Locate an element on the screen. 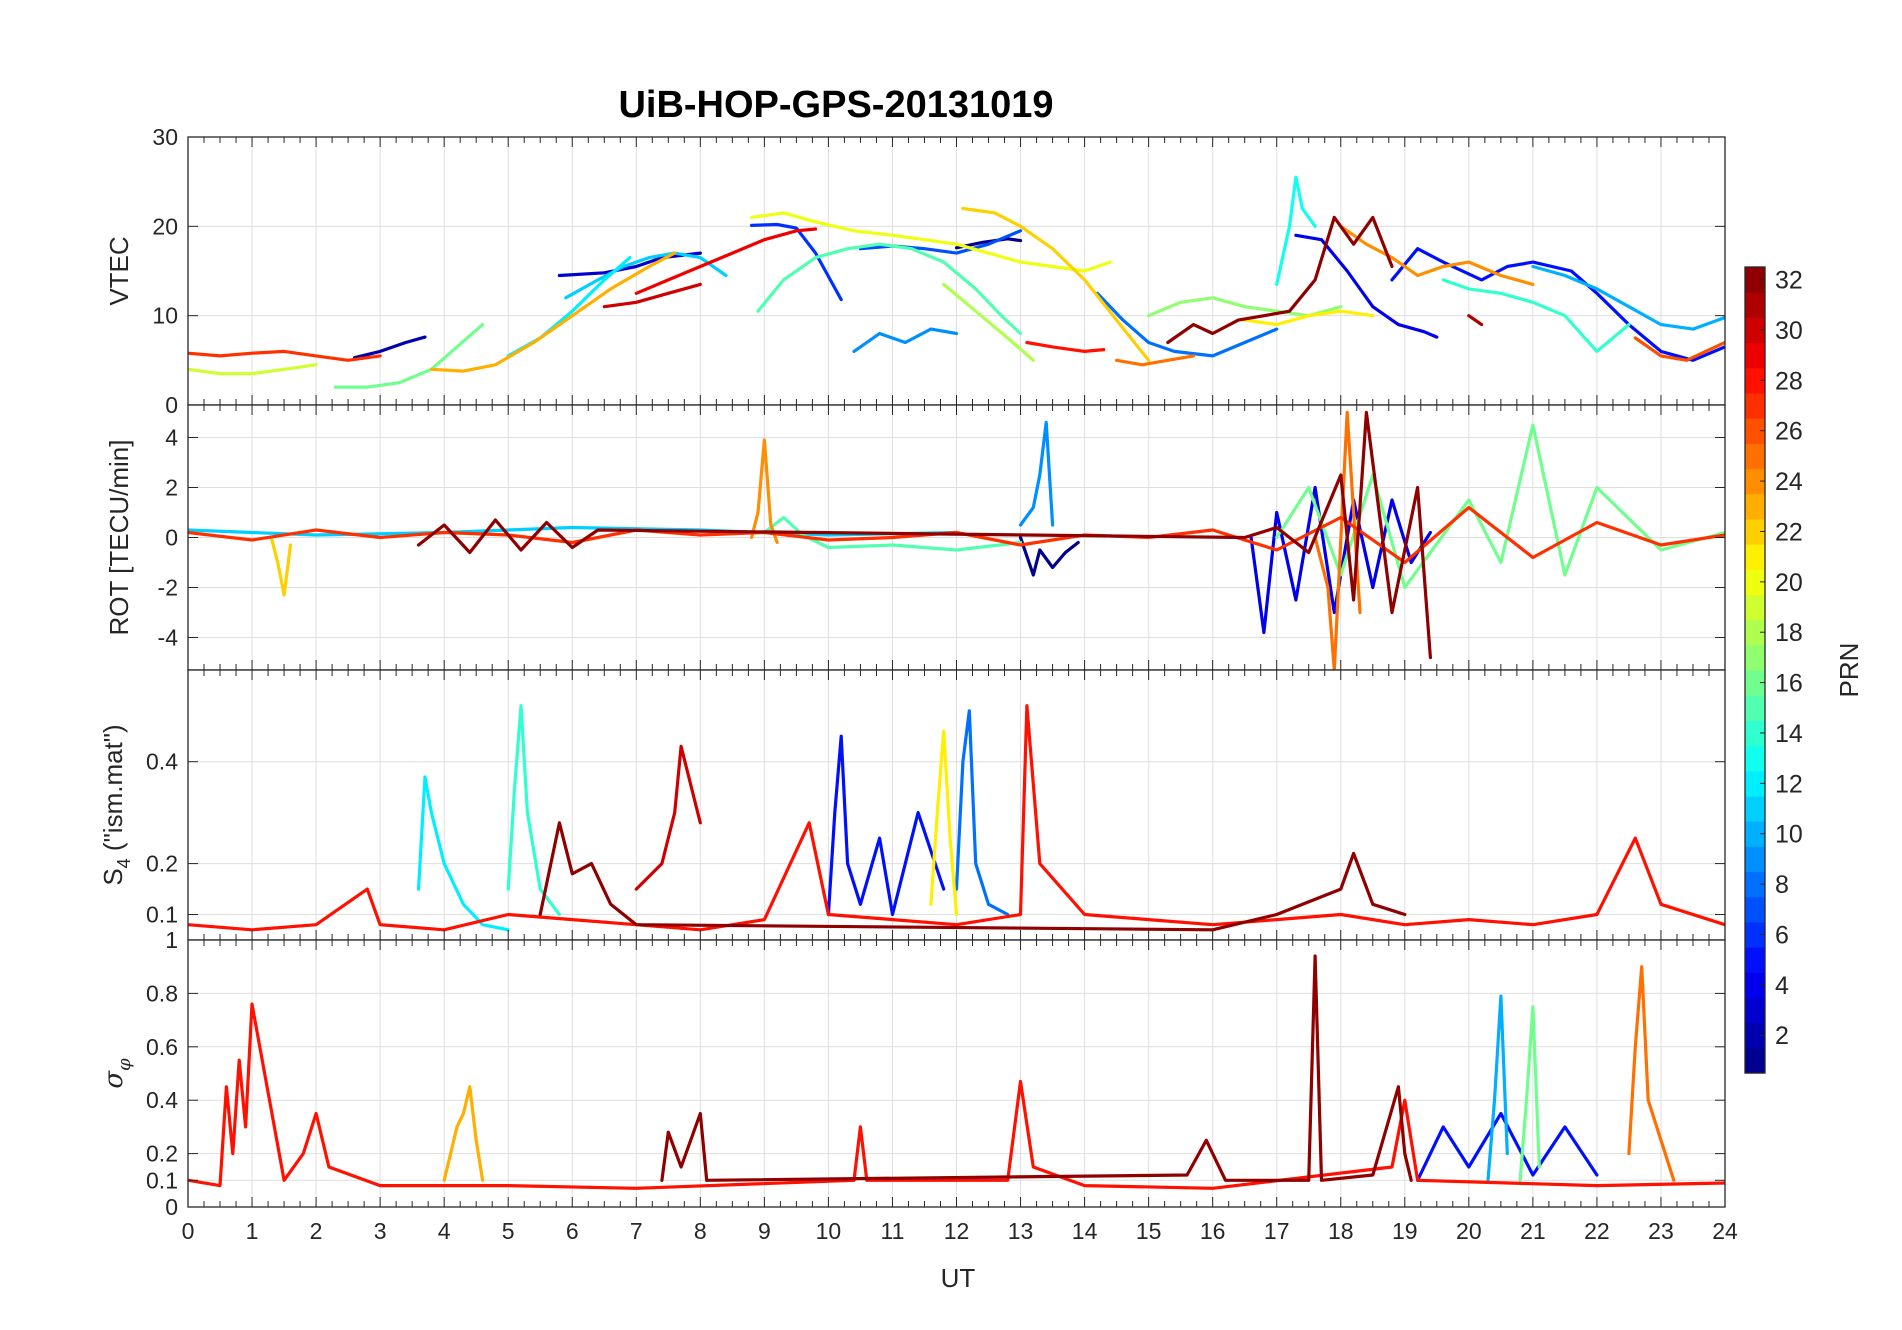 The width and height of the screenshot is (1902, 1330). colorbar-tick-label: 22 is located at coordinates (1789, 532).